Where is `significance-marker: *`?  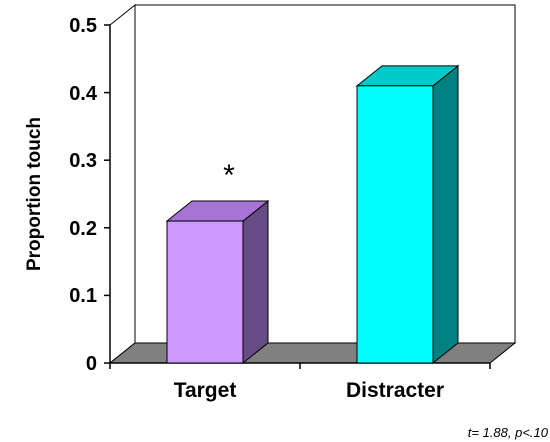
significance-marker: * is located at coordinates (229, 175).